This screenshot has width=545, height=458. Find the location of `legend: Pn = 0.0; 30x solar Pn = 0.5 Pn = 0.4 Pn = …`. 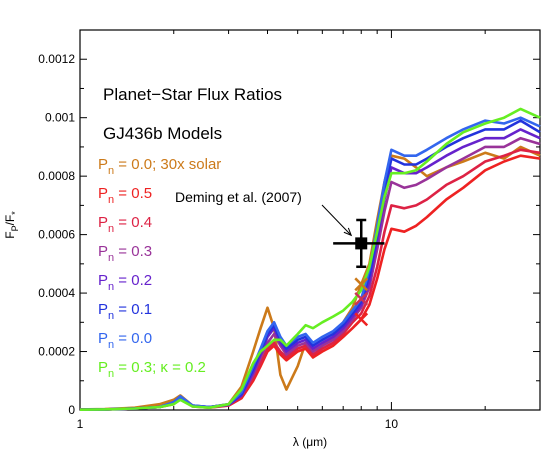

legend: Pn = 0.0; 30x solar Pn = 0.5 Pn = 0.4 Pn = … is located at coordinates (159, 268).